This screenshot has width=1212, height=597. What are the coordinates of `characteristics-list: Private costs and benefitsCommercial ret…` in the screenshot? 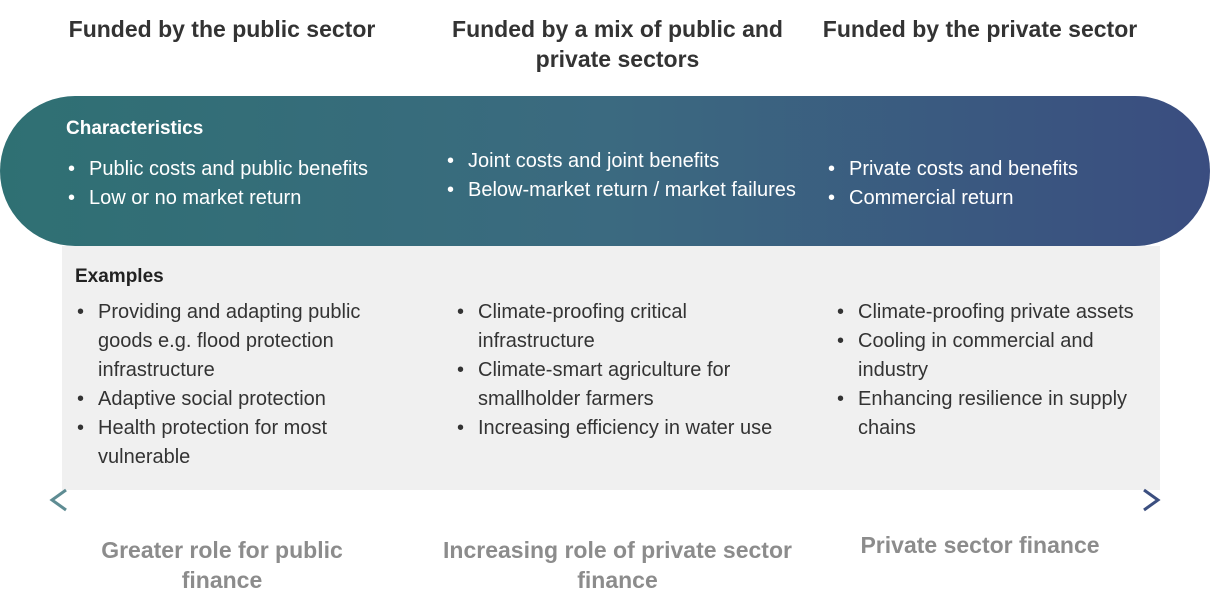 It's located at (991, 184).